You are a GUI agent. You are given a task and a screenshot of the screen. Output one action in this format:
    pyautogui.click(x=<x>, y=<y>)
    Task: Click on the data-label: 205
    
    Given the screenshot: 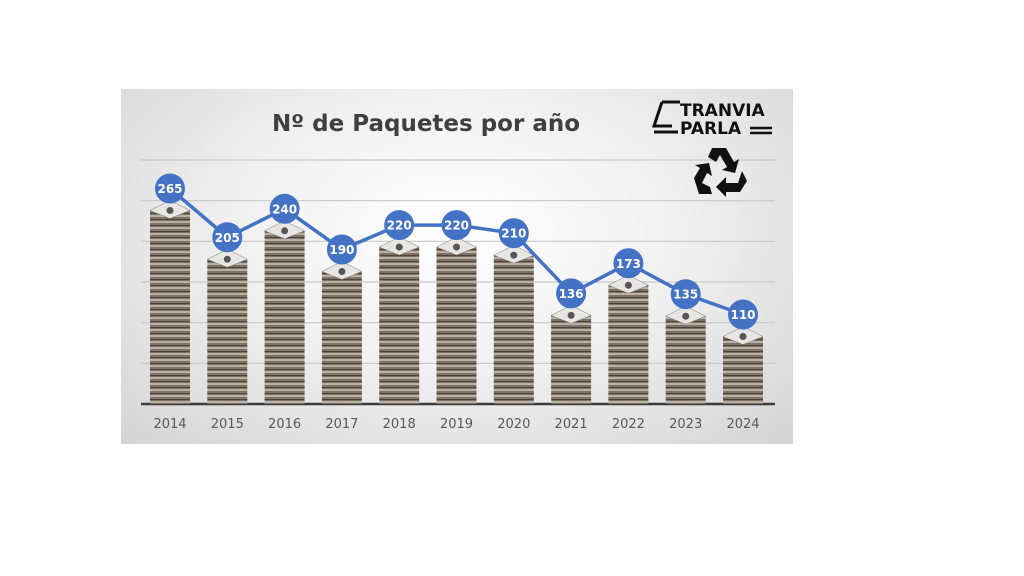 What is the action you would take?
    pyautogui.click(x=227, y=238)
    